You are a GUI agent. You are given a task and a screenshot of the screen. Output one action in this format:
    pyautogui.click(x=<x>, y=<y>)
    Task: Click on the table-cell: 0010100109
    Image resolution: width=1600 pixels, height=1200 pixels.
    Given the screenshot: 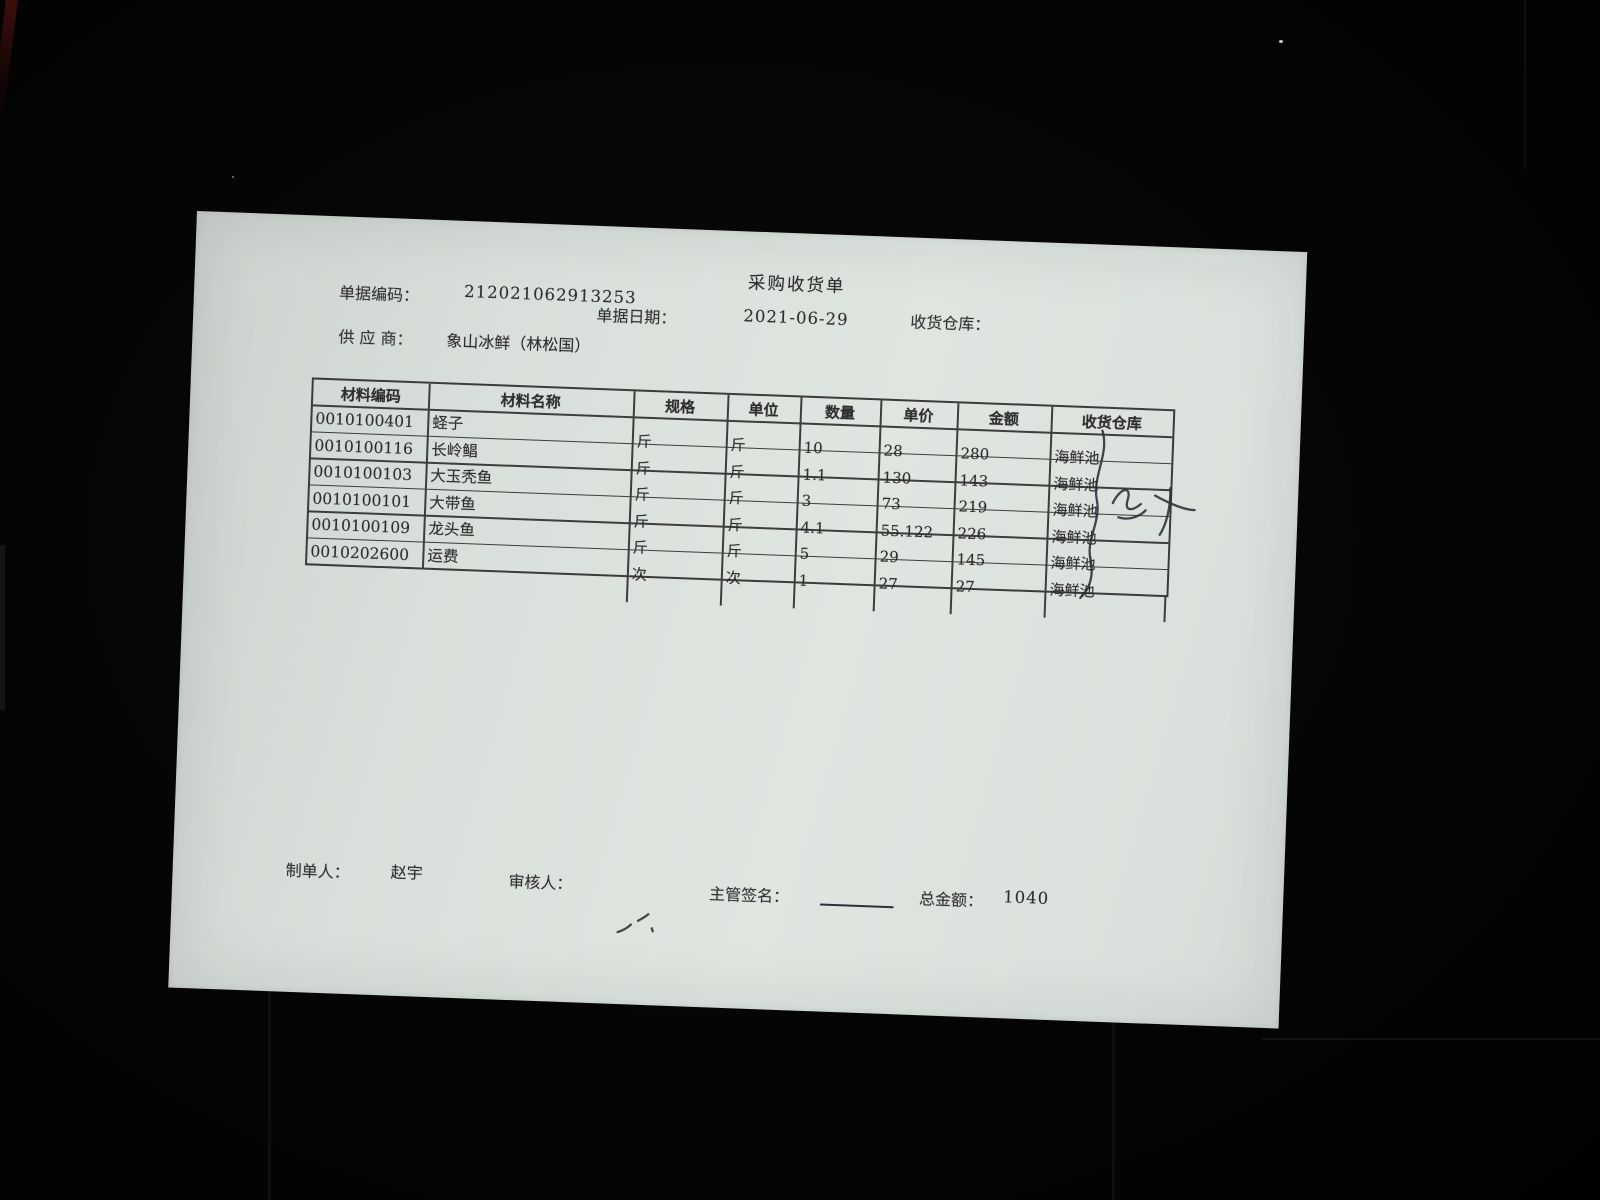 What is the action you would take?
    pyautogui.click(x=361, y=526)
    